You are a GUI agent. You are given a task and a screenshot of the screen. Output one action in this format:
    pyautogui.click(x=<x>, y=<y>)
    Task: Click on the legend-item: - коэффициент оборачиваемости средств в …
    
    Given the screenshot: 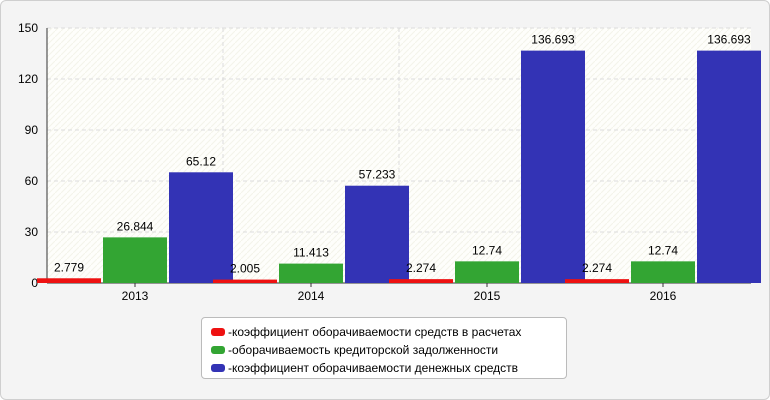 What is the action you would take?
    pyautogui.click(x=388, y=332)
    